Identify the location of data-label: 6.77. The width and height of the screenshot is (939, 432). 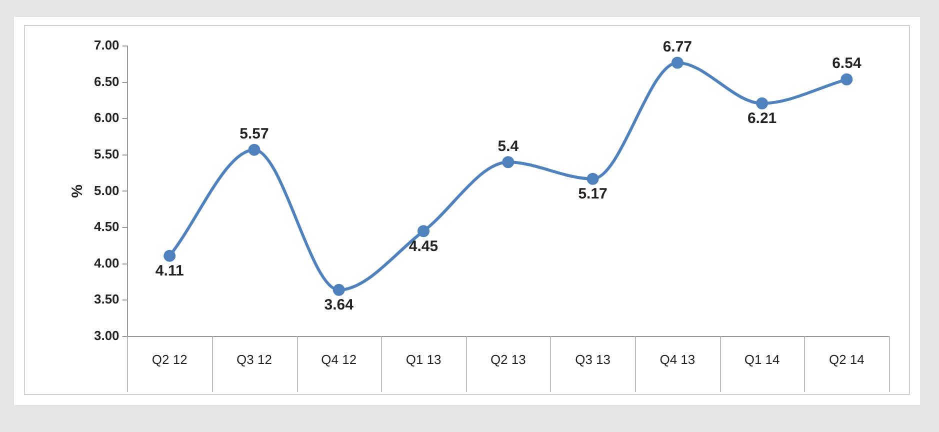
(677, 47).